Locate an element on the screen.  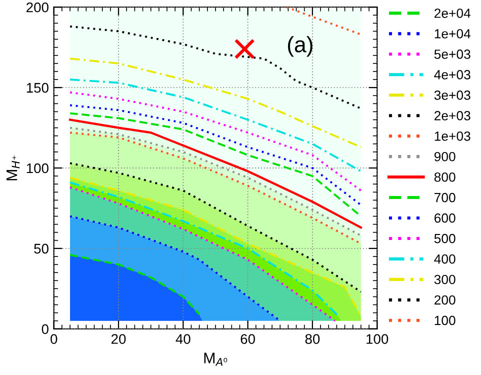
legend-label: 1e+03 is located at coordinates (452, 136).